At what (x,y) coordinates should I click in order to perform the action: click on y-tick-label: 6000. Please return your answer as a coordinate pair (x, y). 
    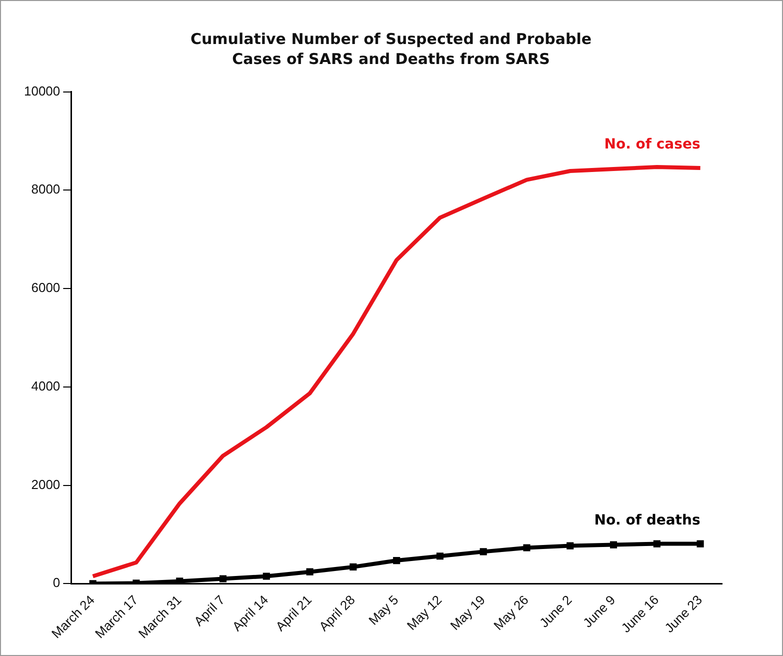
    Looking at the image, I should click on (45, 288).